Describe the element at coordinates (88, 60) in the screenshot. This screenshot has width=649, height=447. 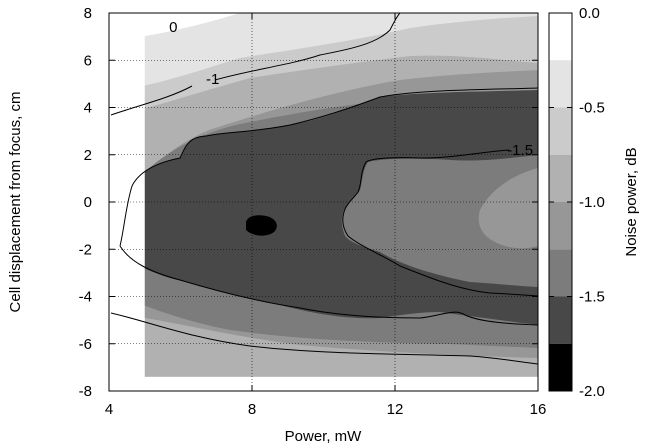
I see `y-tick-label: 6` at that location.